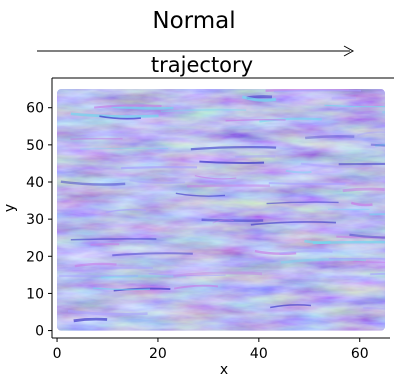 The image size is (394, 376). What do you see at coordinates (259, 354) in the screenshot?
I see `x-tick-label: 40` at bounding box center [259, 354].